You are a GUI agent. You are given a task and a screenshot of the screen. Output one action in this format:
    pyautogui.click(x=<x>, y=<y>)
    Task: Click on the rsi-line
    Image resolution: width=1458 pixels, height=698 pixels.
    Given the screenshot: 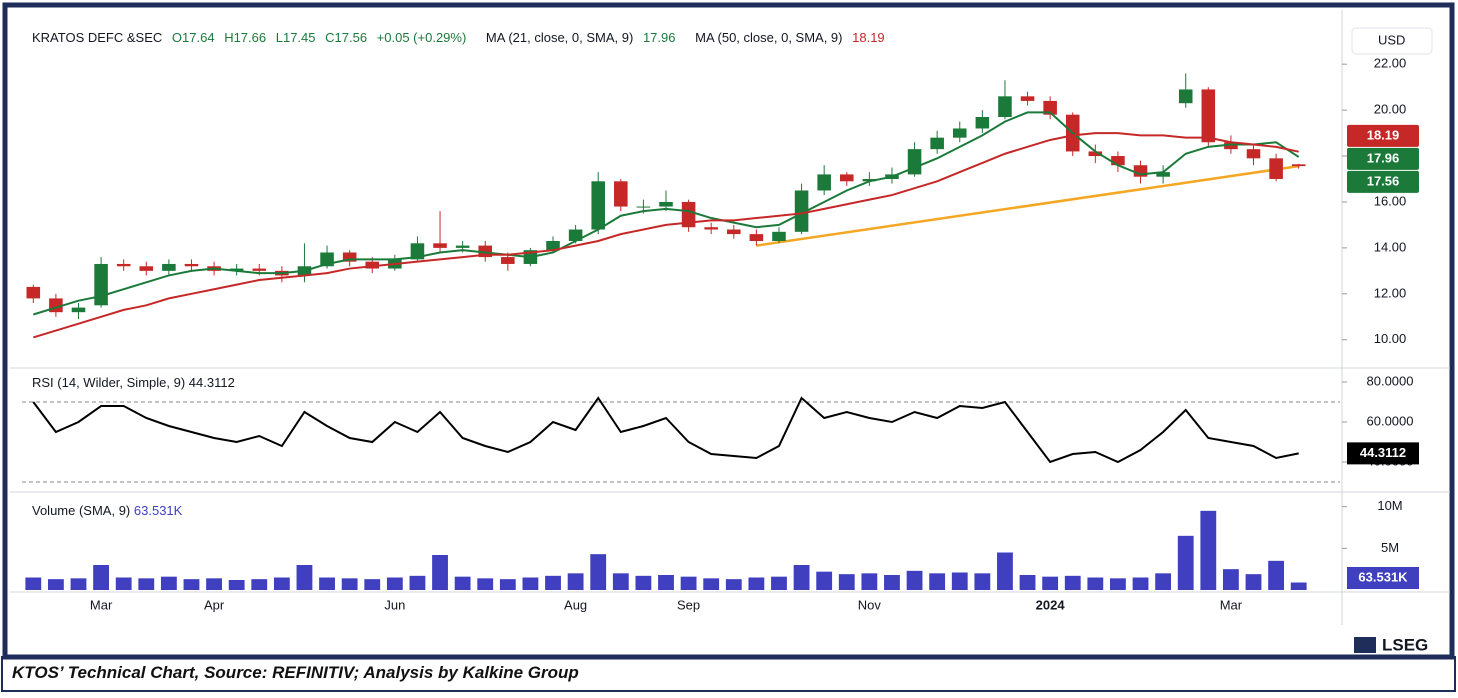 What is the action you would take?
    pyautogui.click(x=665, y=430)
    